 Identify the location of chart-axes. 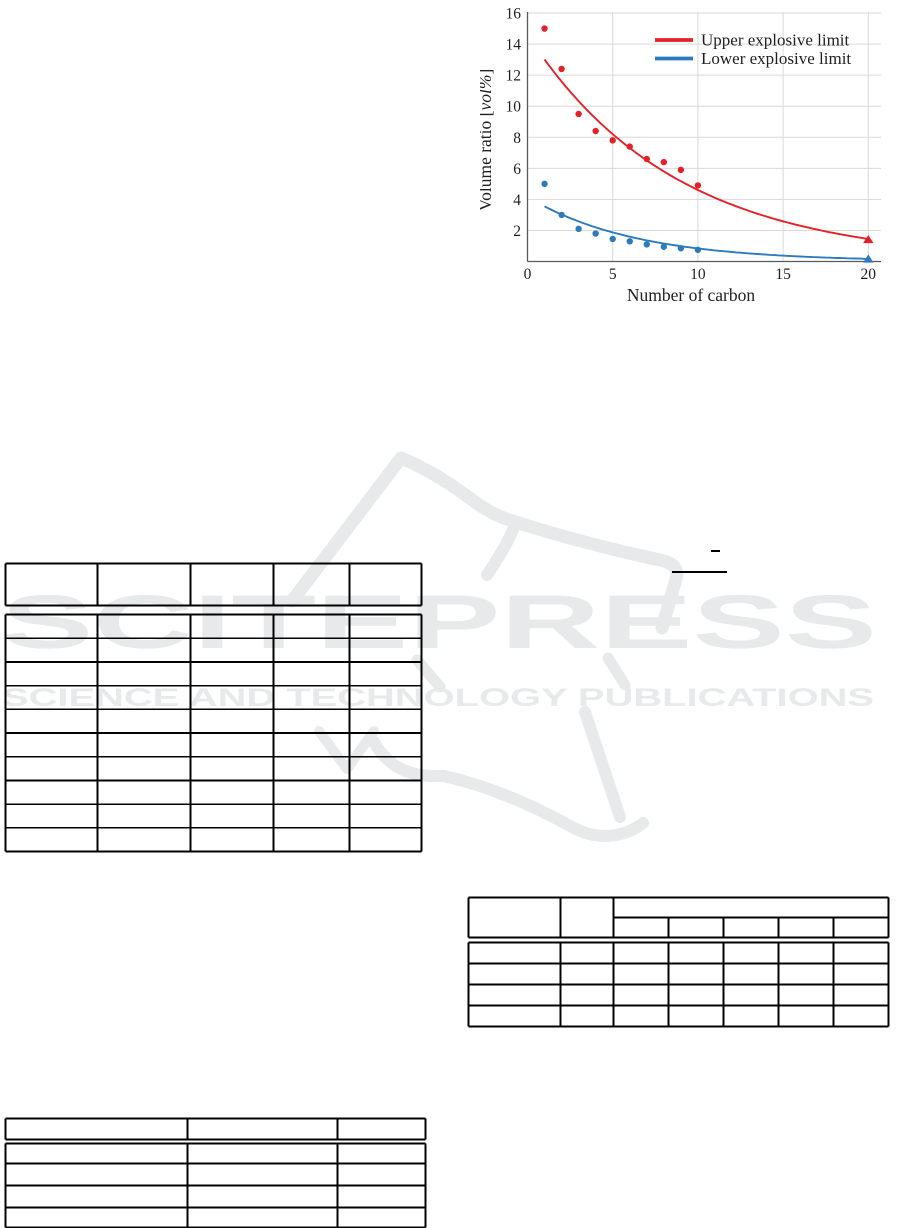
(703, 137).